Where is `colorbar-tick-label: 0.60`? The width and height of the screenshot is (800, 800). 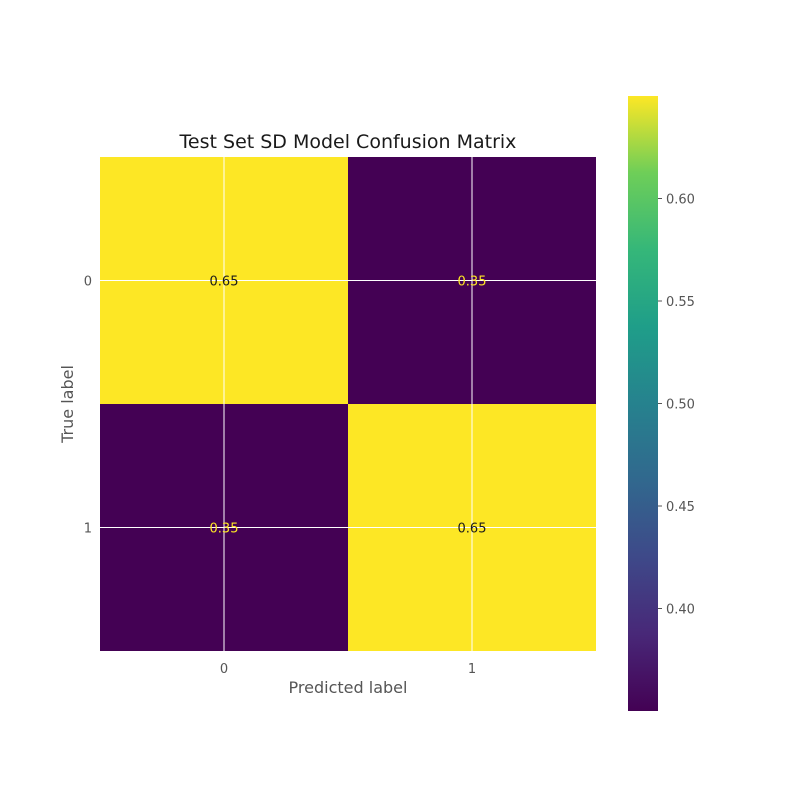
colorbar-tick-label: 0.60 is located at coordinates (680, 200).